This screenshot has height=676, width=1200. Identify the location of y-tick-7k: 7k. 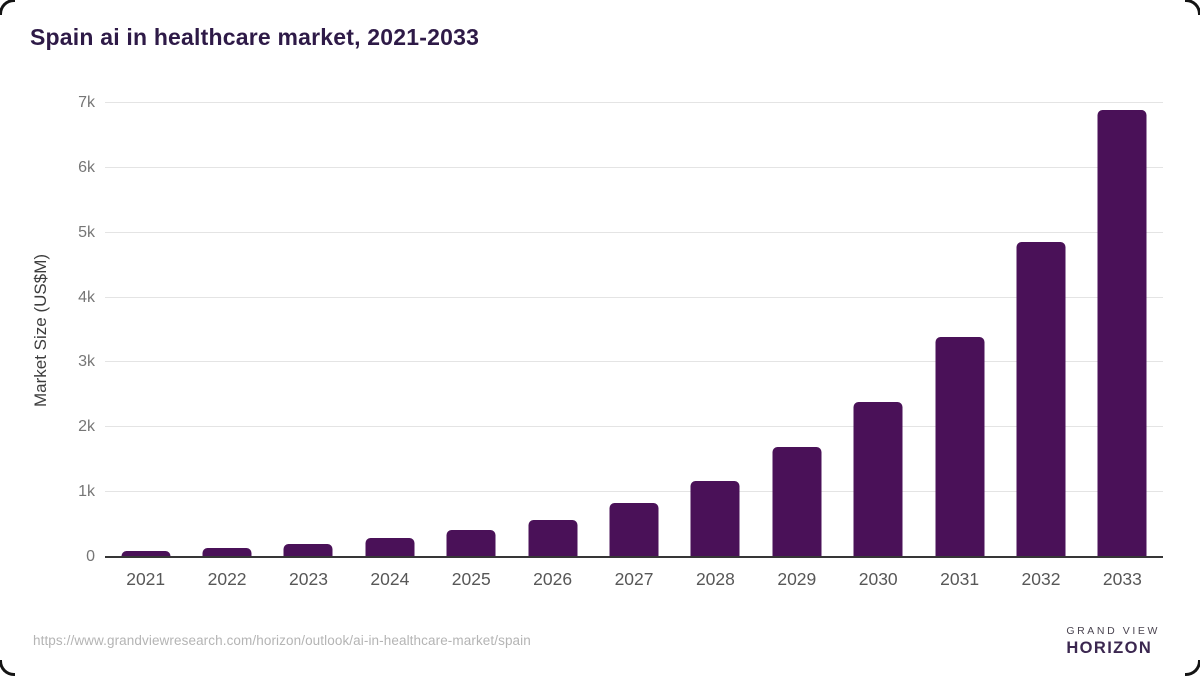
(86, 102).